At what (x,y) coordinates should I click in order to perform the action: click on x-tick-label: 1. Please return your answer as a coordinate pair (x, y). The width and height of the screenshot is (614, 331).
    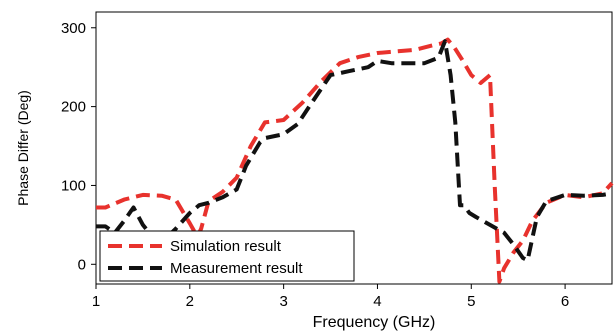
    Looking at the image, I should click on (96, 301).